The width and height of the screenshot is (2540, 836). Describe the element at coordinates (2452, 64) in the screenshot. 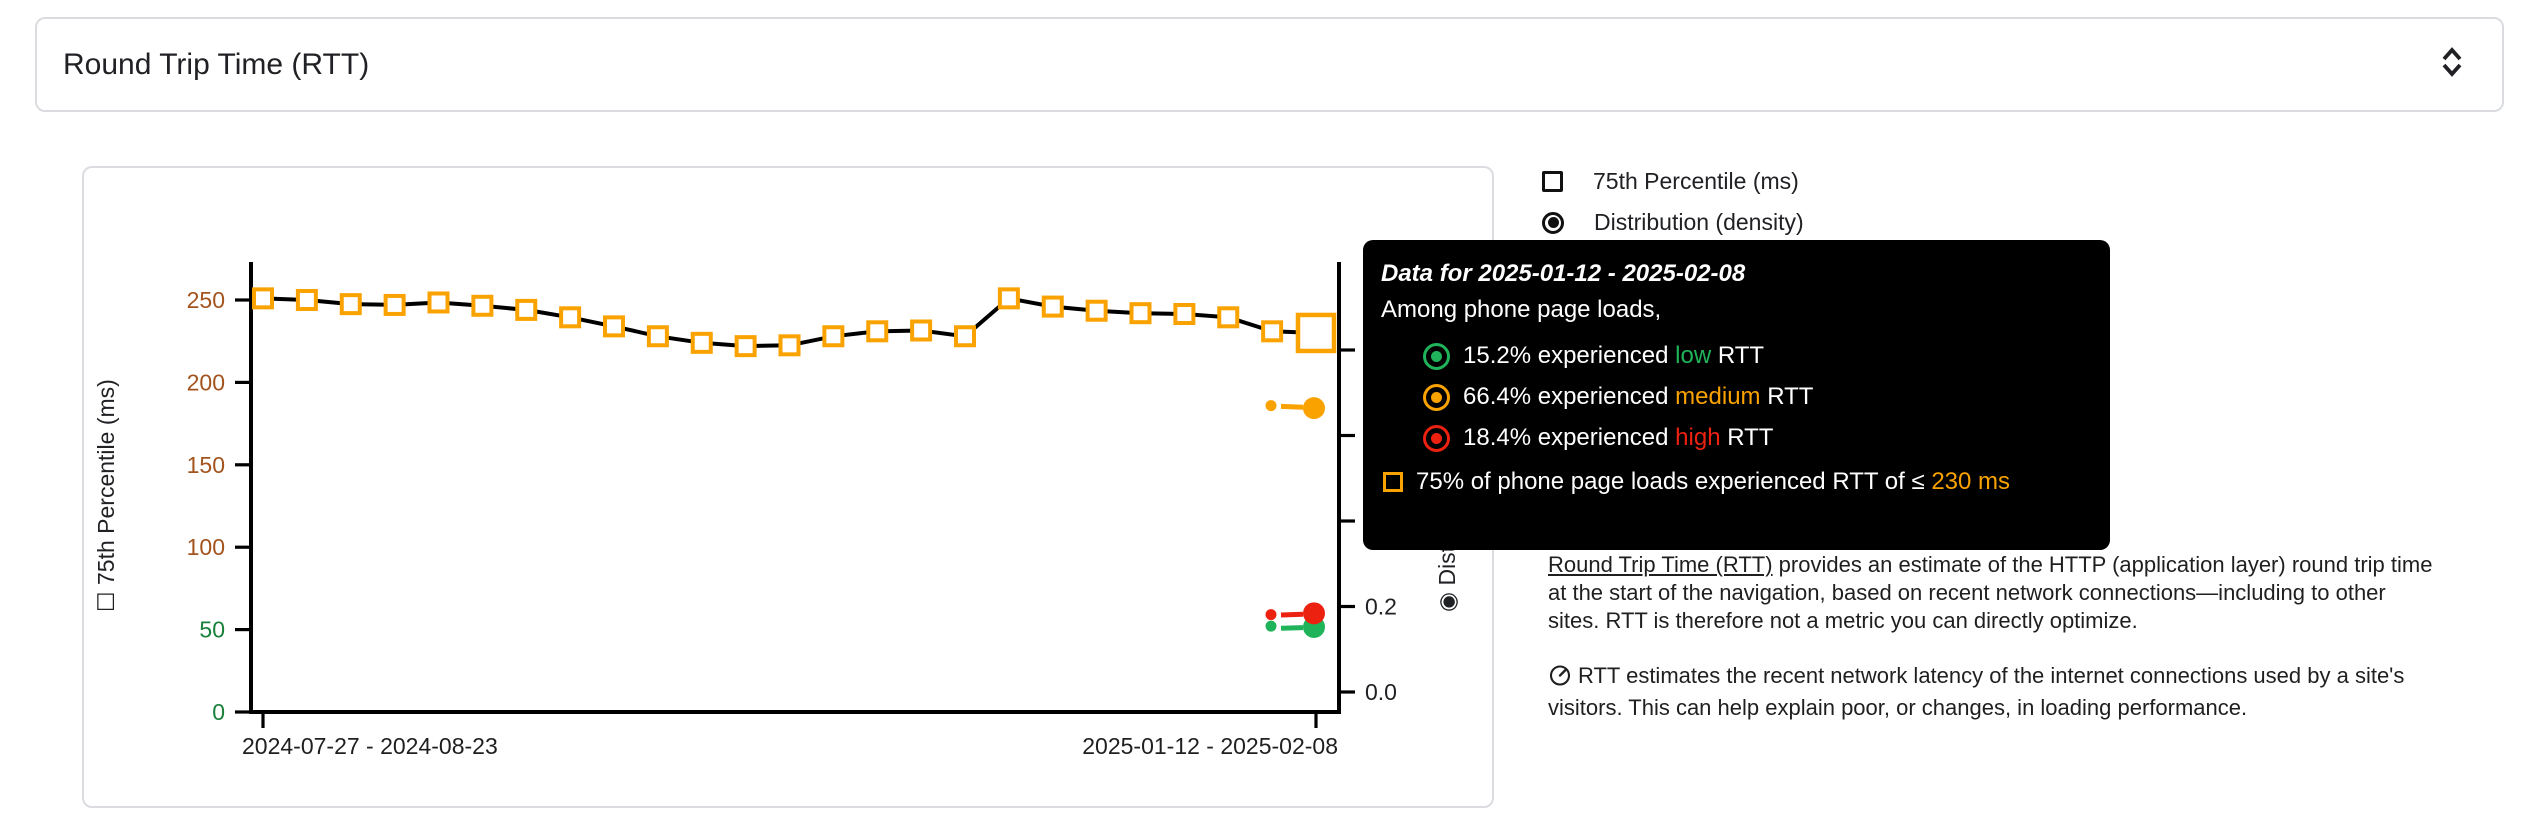

I see `unfold-more-icon` at that location.